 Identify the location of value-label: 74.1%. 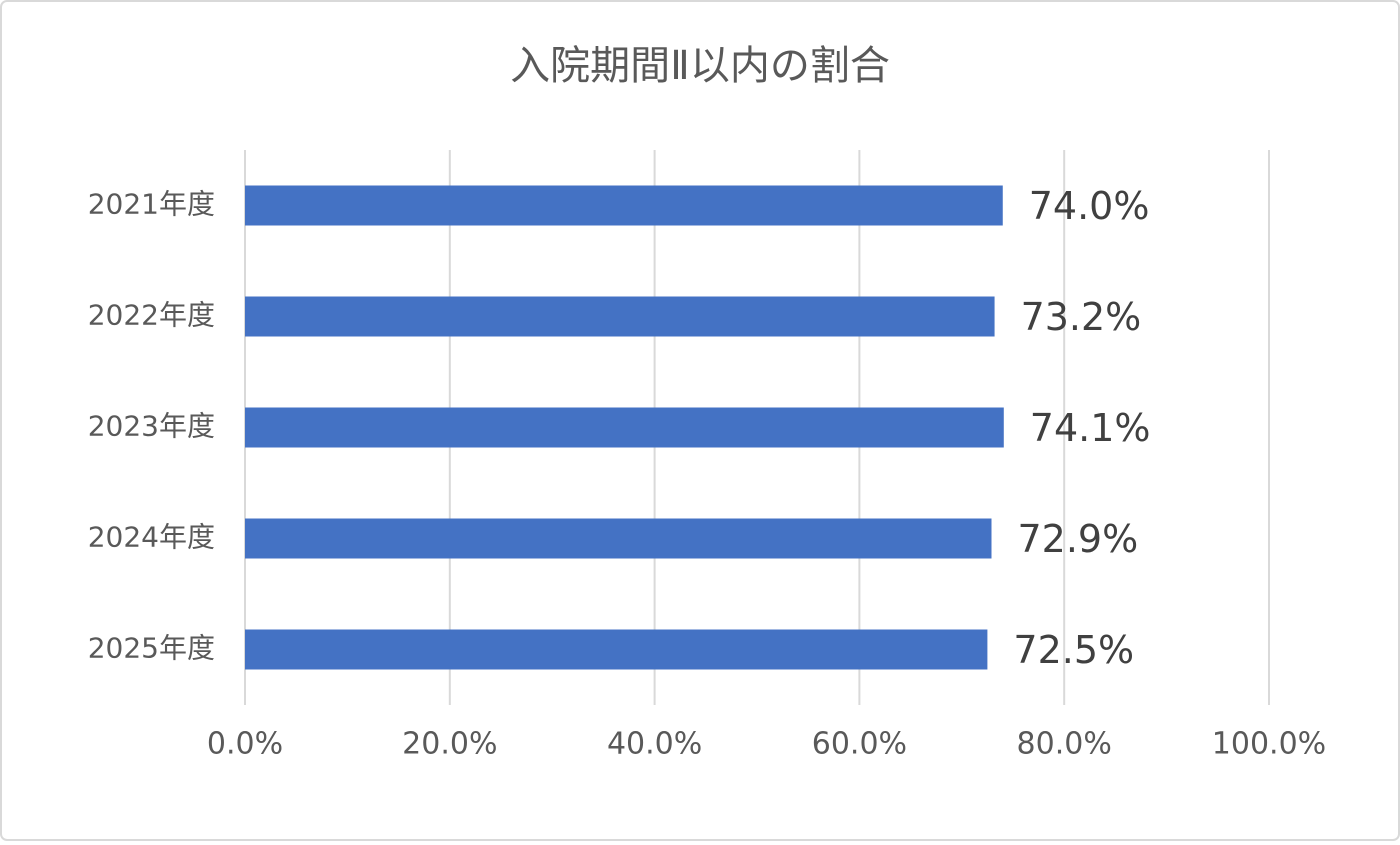
(1090, 428).